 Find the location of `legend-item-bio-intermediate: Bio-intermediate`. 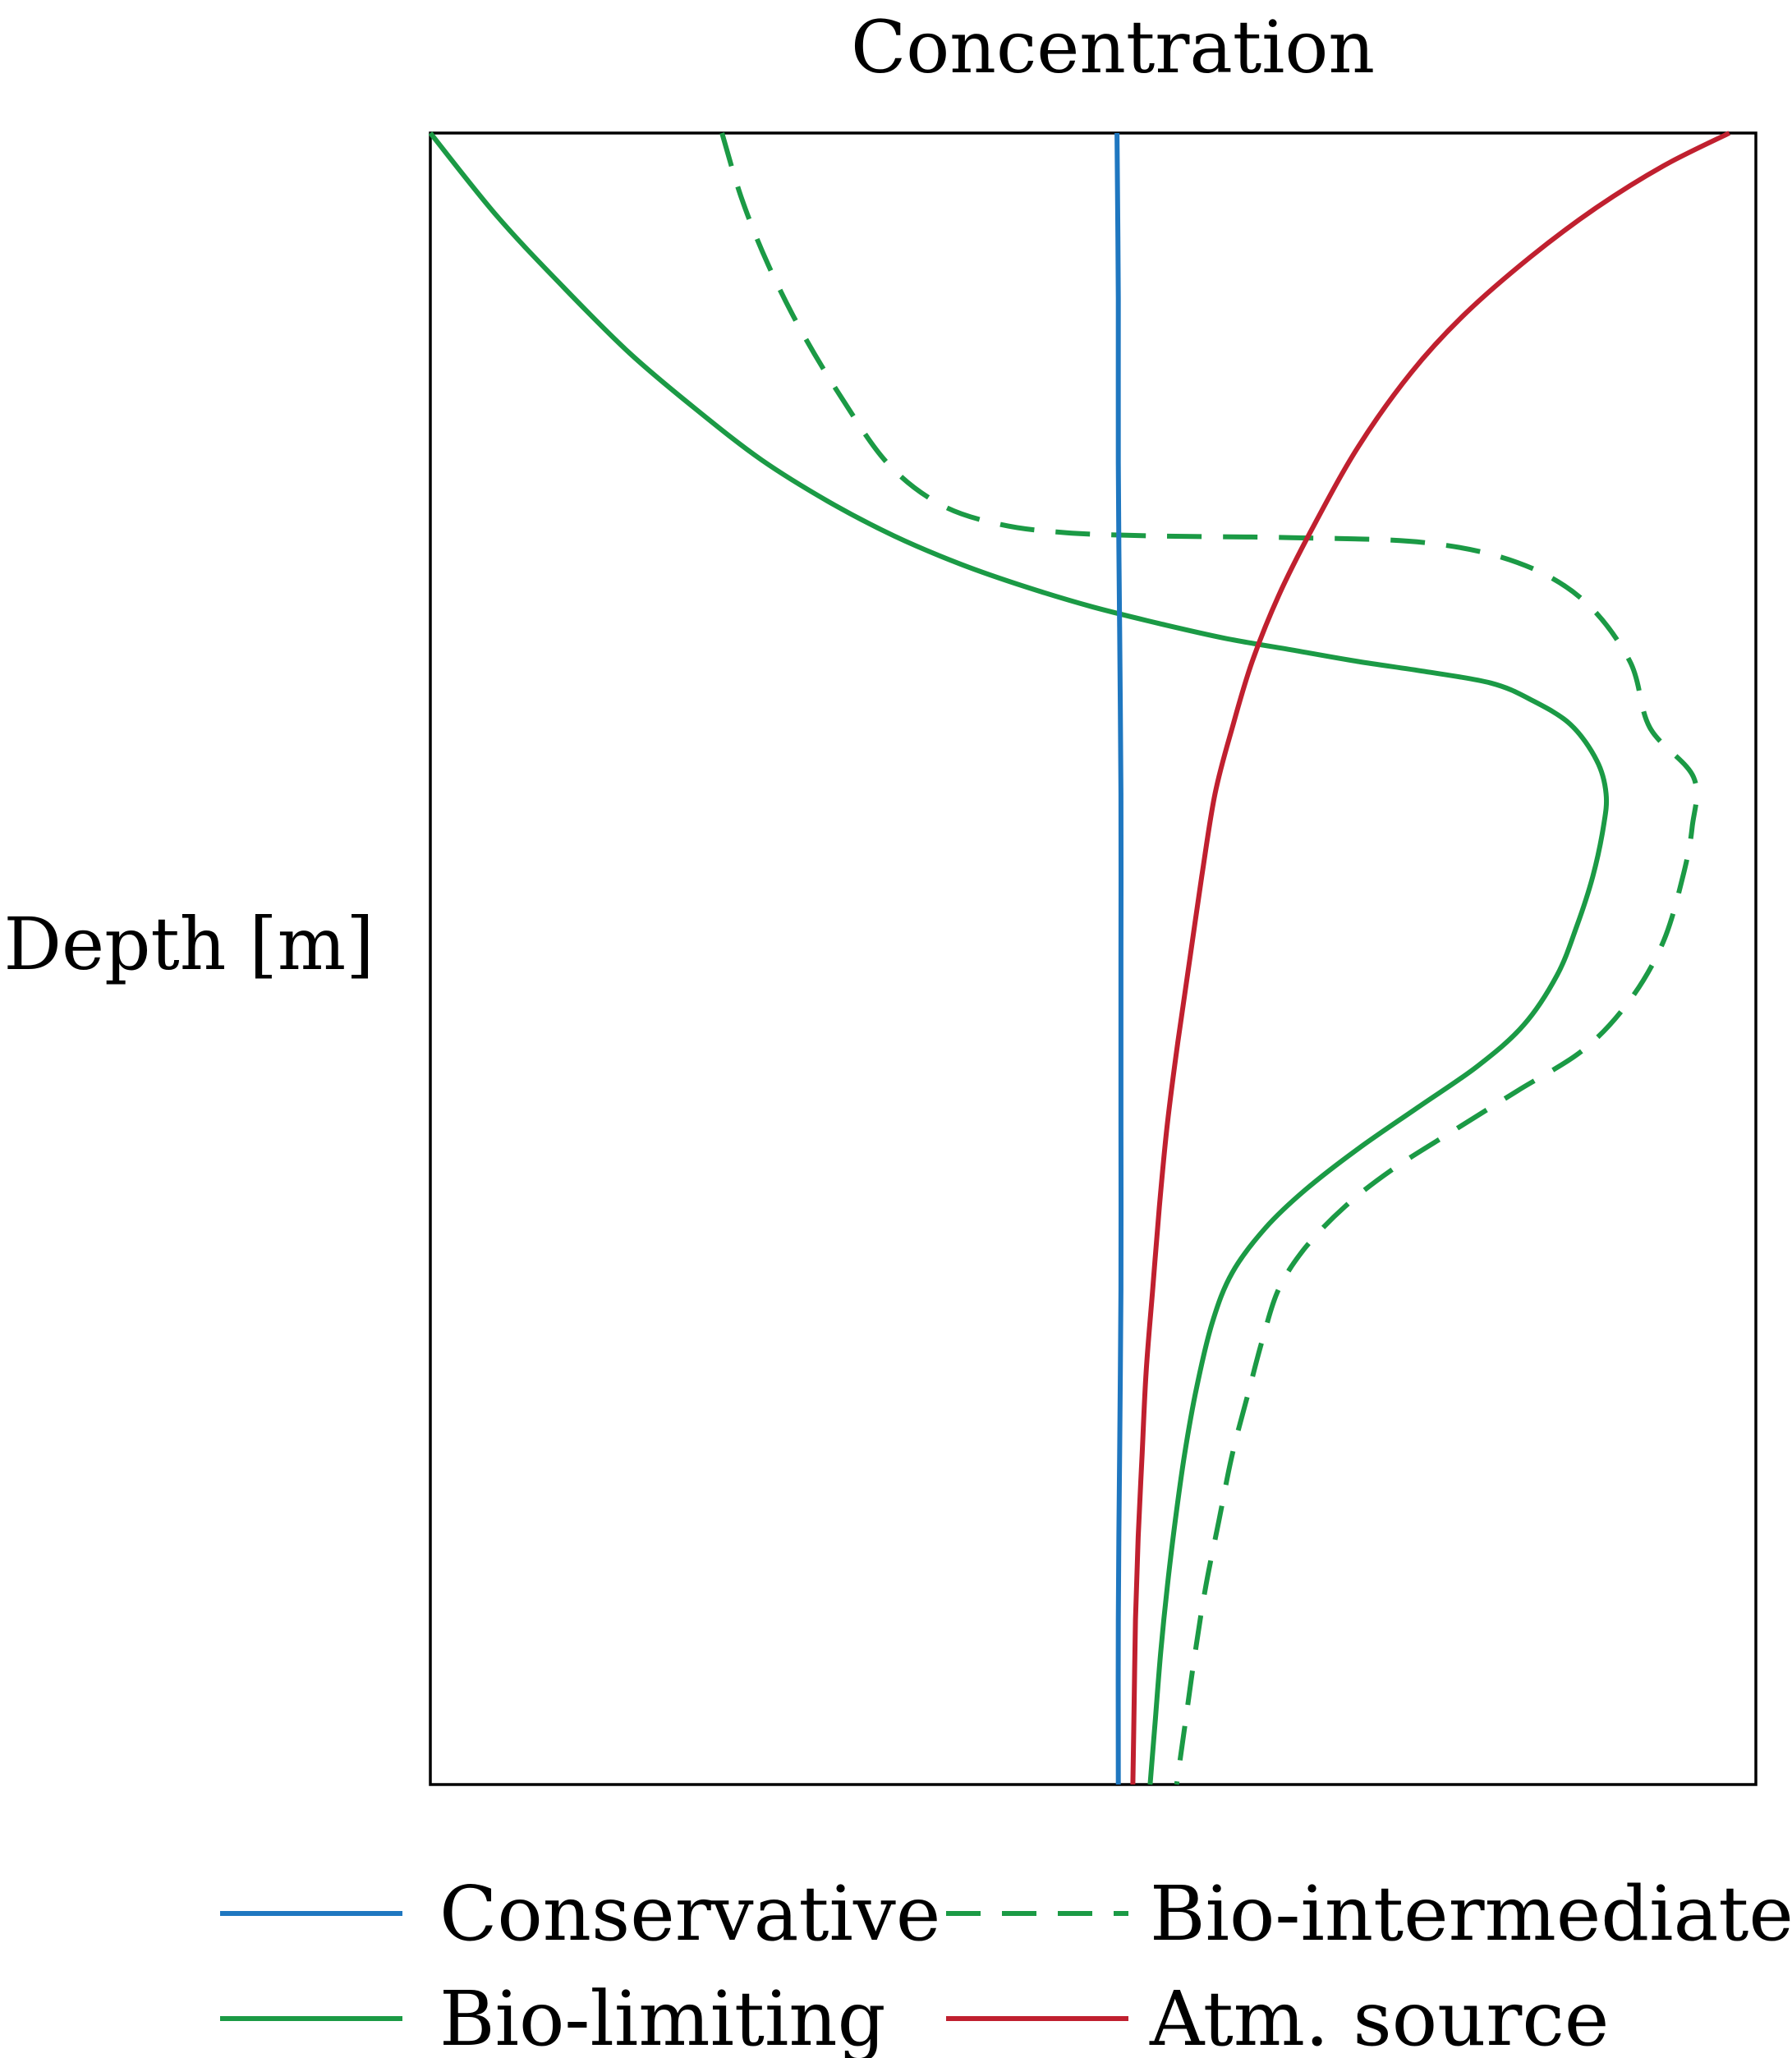

legend-item-bio-intermediate: Bio-intermediate is located at coordinates (1369, 1914).